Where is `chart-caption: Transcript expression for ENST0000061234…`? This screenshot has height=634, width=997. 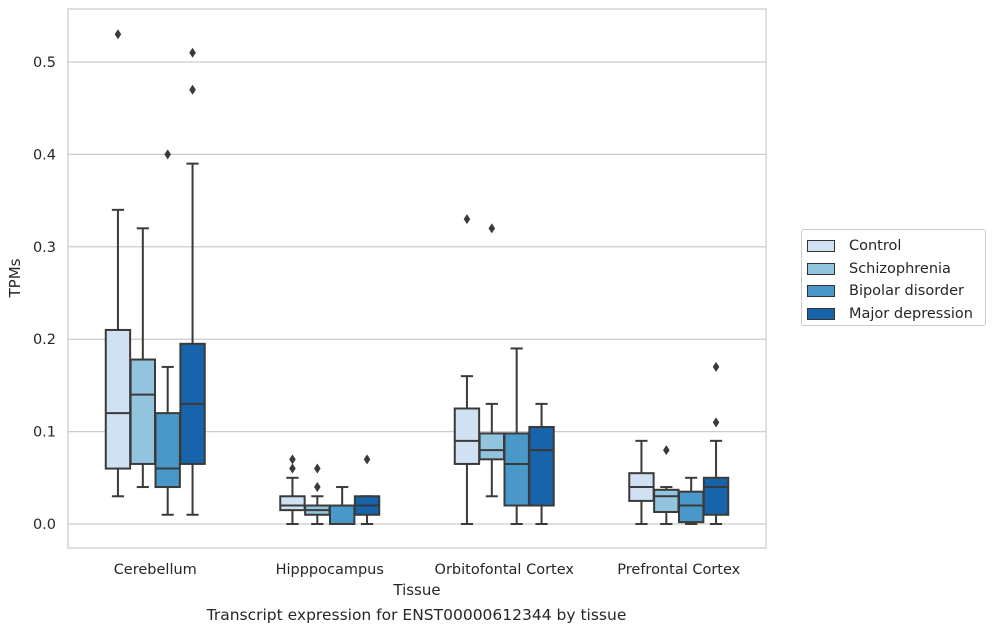 chart-caption: Transcript expression for ENST0000061234… is located at coordinates (416, 615).